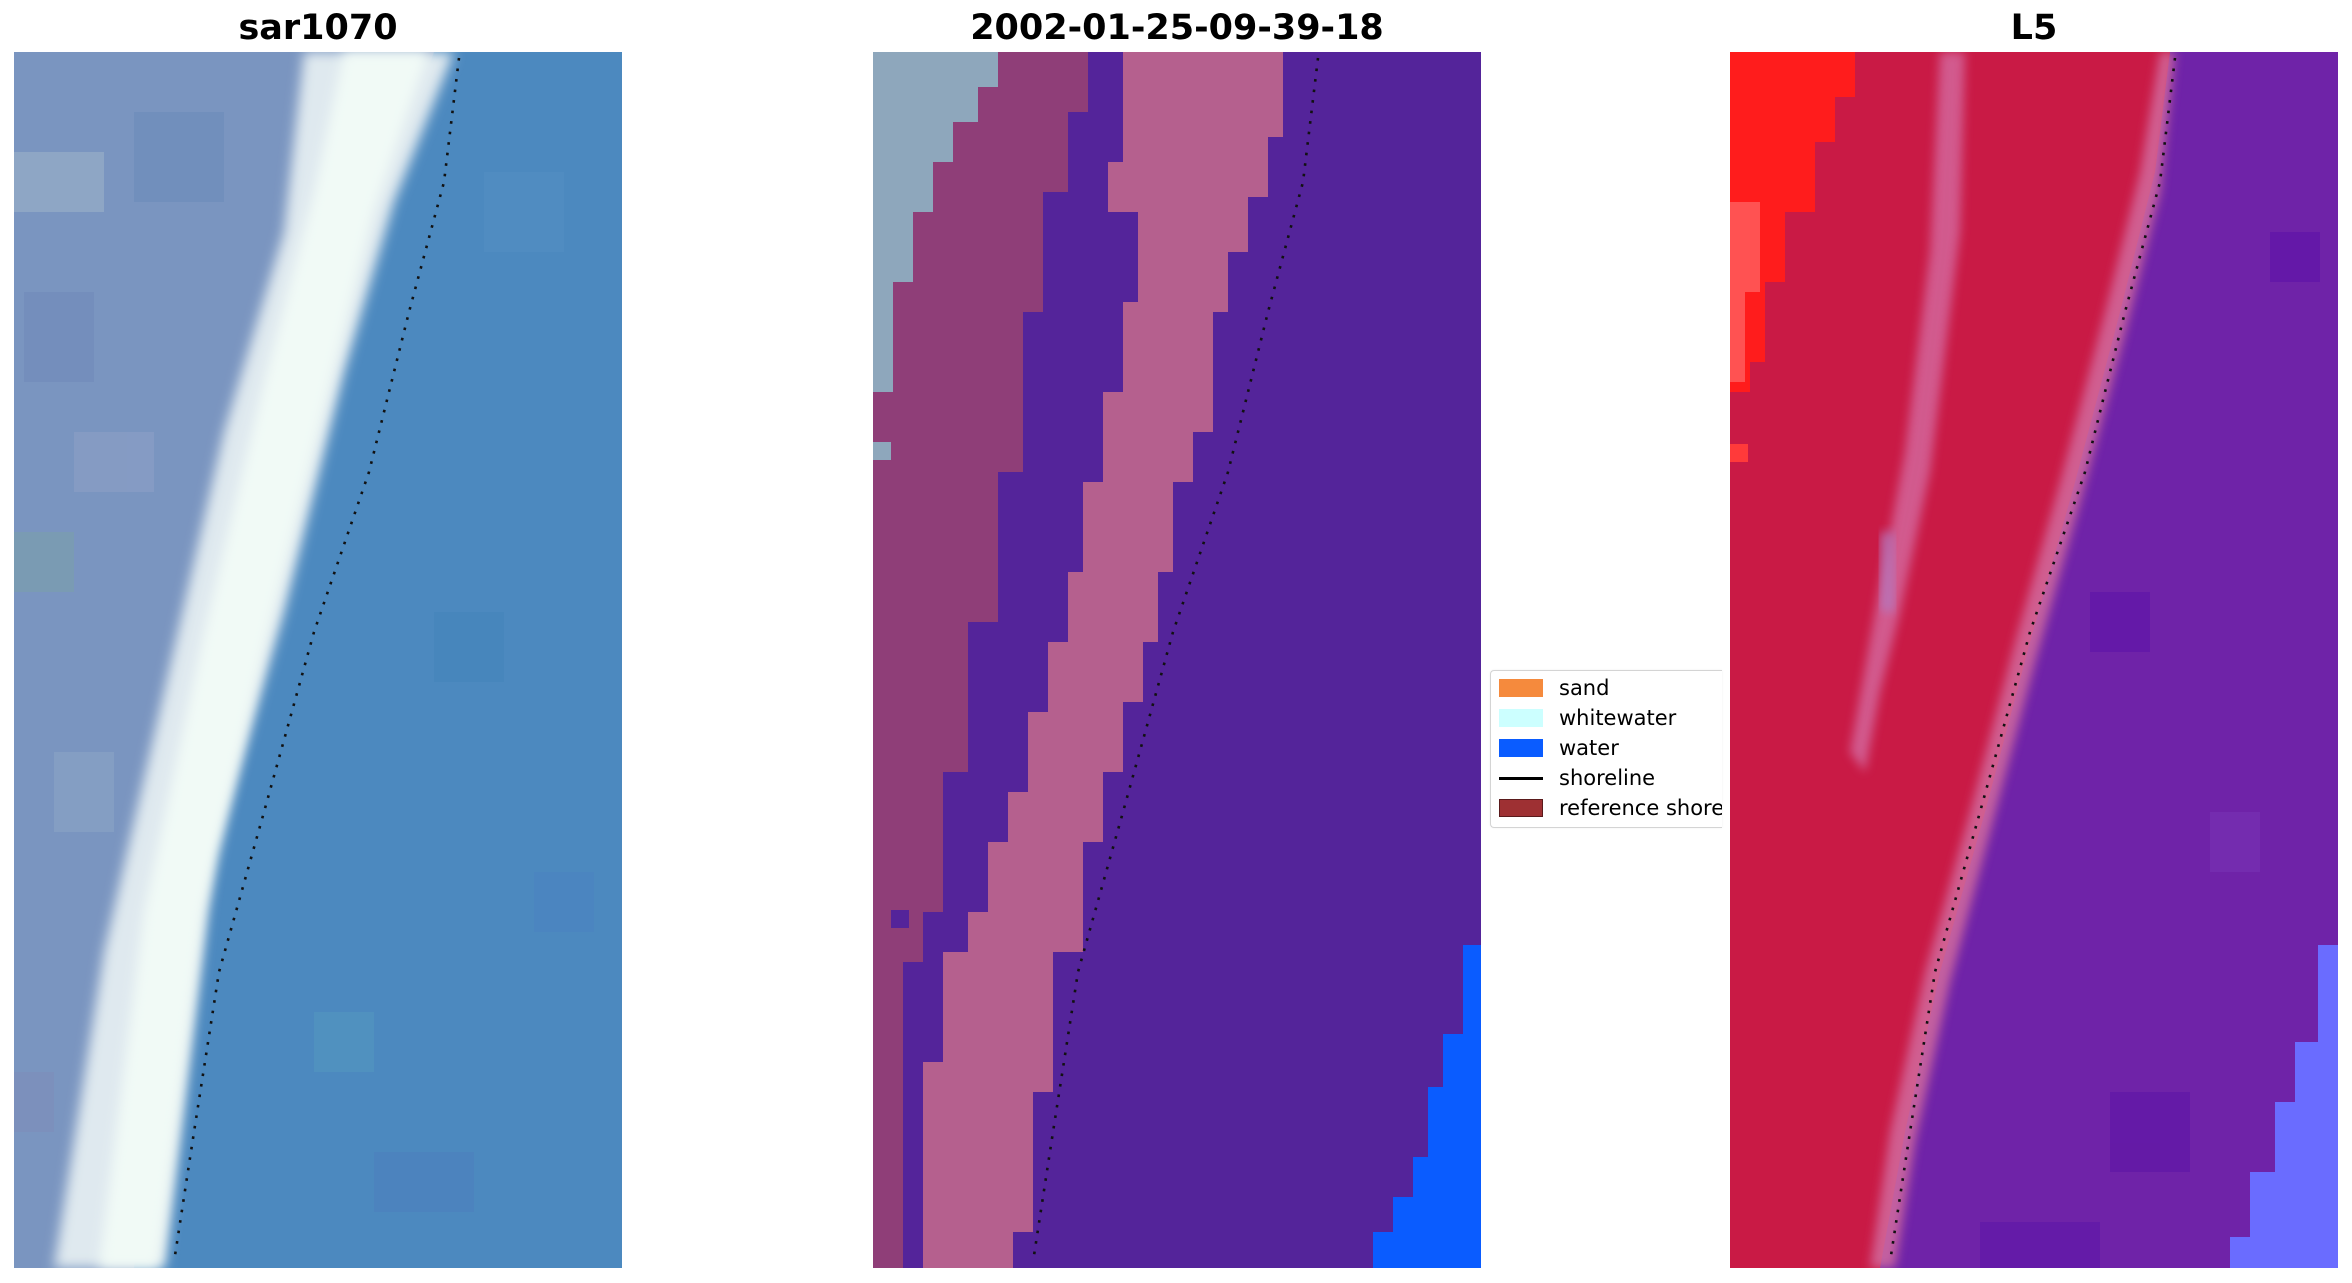  What do you see at coordinates (1521, 808) in the screenshot?
I see `reference-shoreline-swatch` at bounding box center [1521, 808].